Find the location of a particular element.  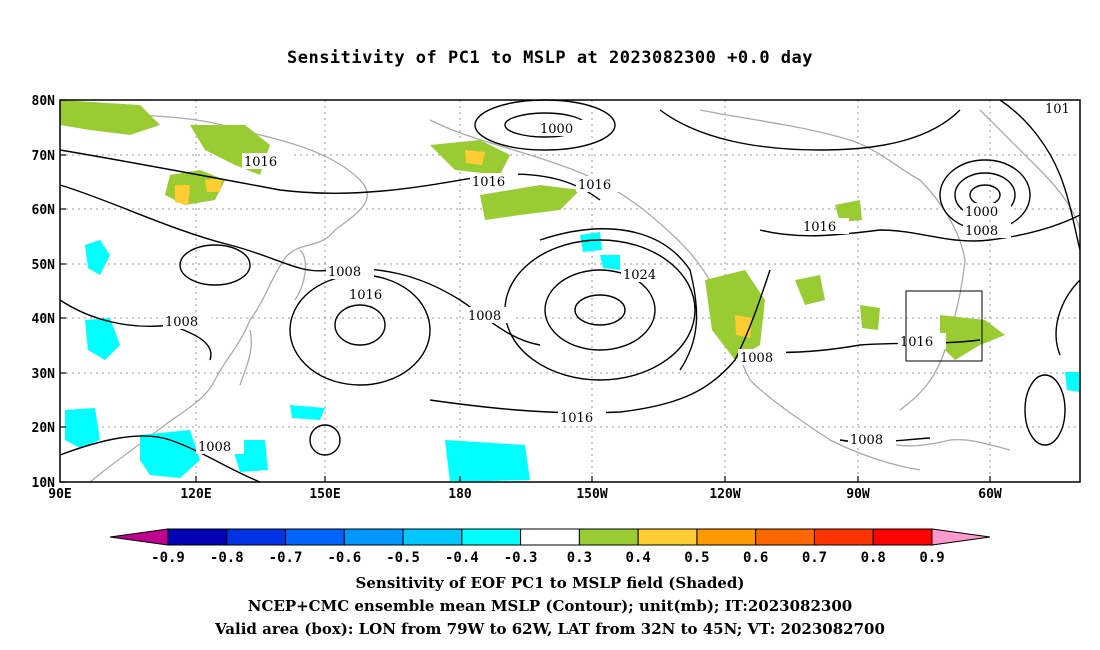

colorbar-tick-label: -0.4 is located at coordinates (462, 558).